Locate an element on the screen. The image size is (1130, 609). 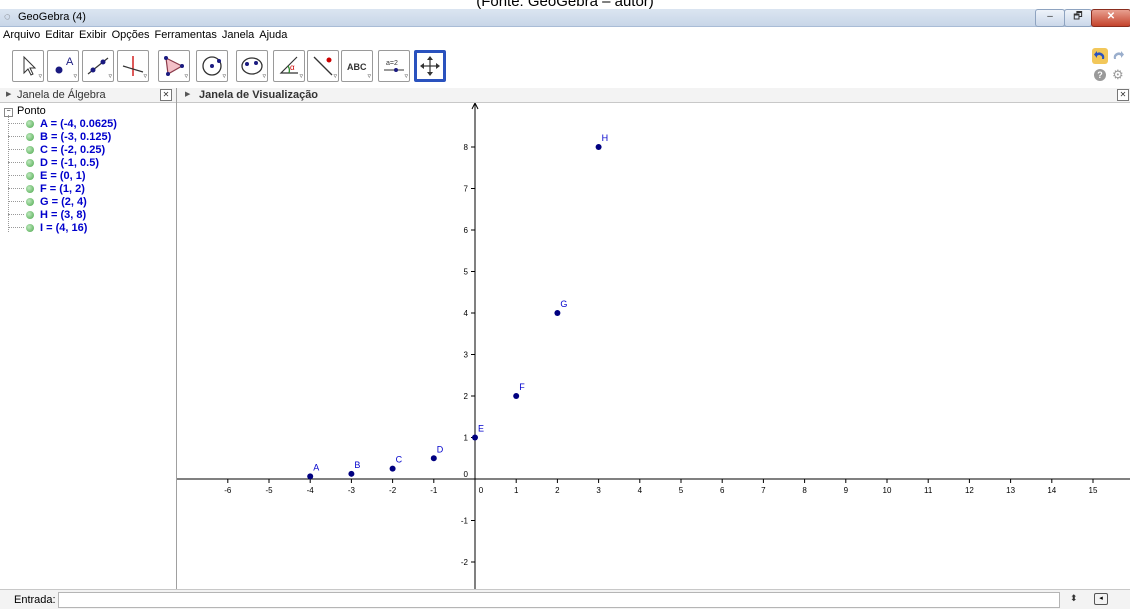
maximize-button: 🗗 is located at coordinates (1078, 18).